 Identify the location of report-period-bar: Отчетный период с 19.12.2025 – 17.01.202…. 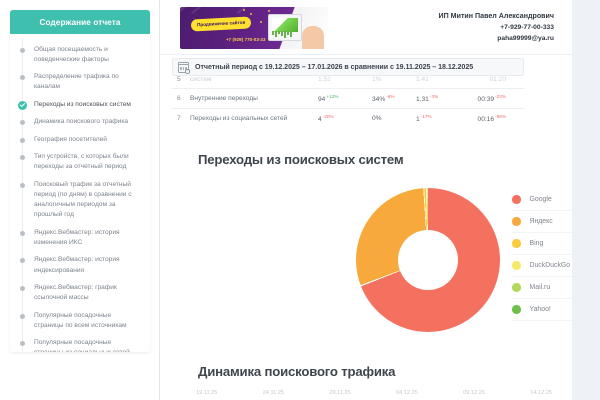
(348, 67).